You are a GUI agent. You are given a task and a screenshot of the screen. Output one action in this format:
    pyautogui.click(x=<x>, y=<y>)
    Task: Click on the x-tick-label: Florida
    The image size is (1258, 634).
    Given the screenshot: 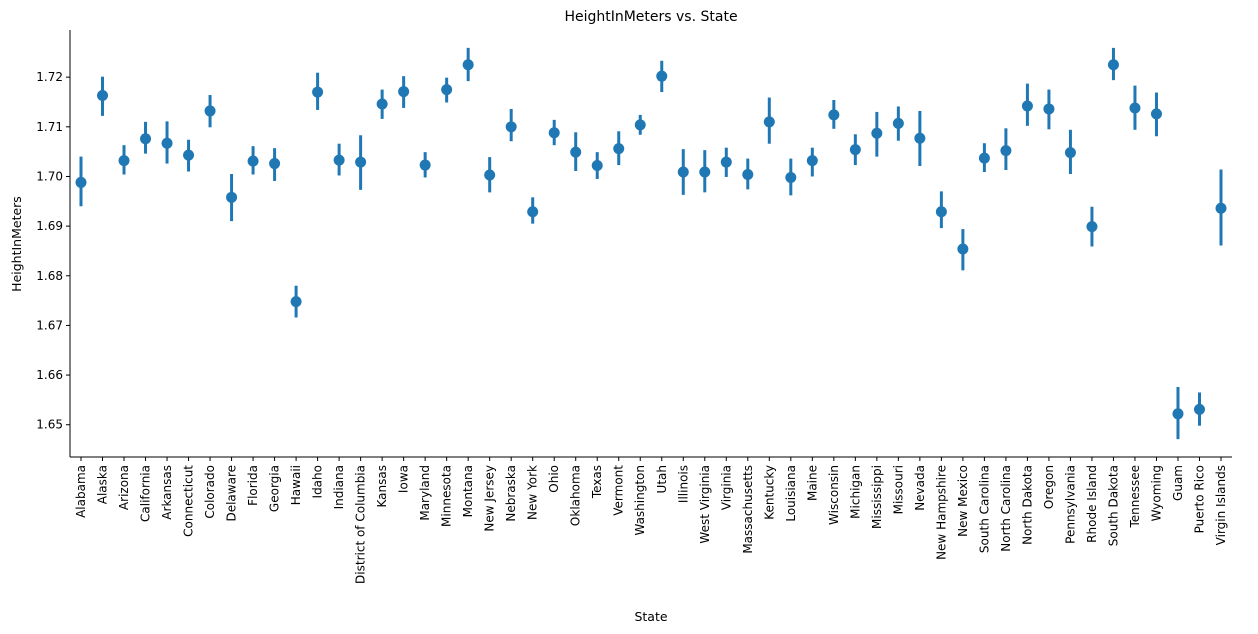 What is the action you would take?
    pyautogui.click(x=253, y=485)
    